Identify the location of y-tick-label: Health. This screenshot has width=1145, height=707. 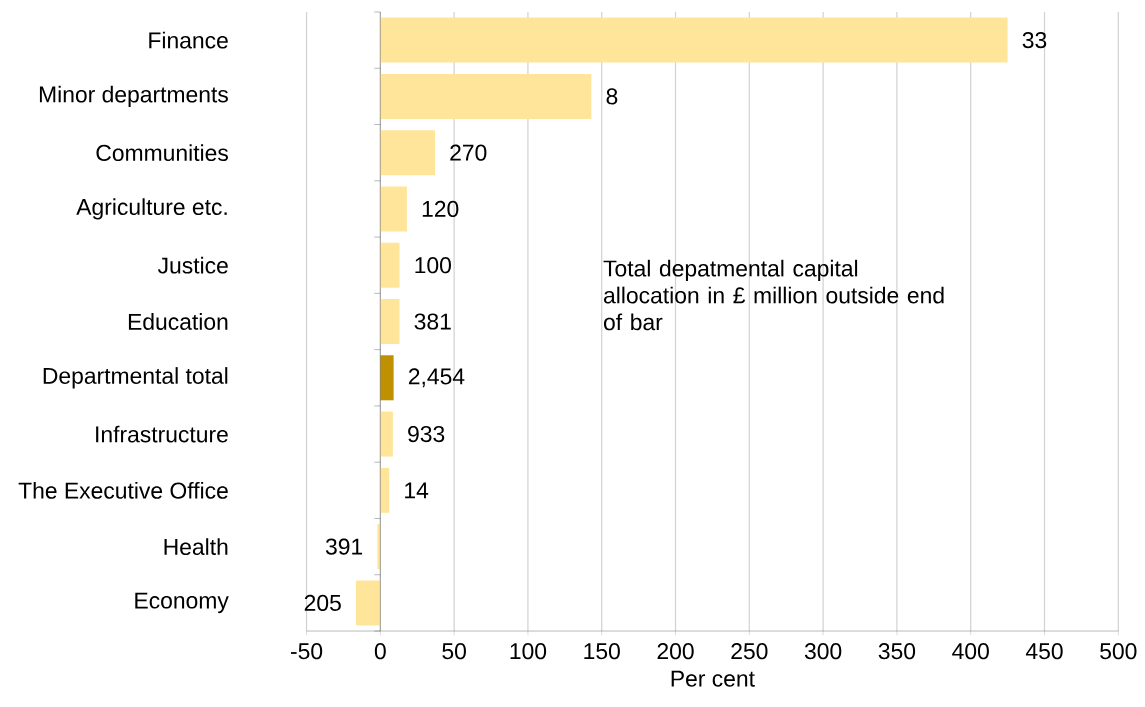
(196, 547).